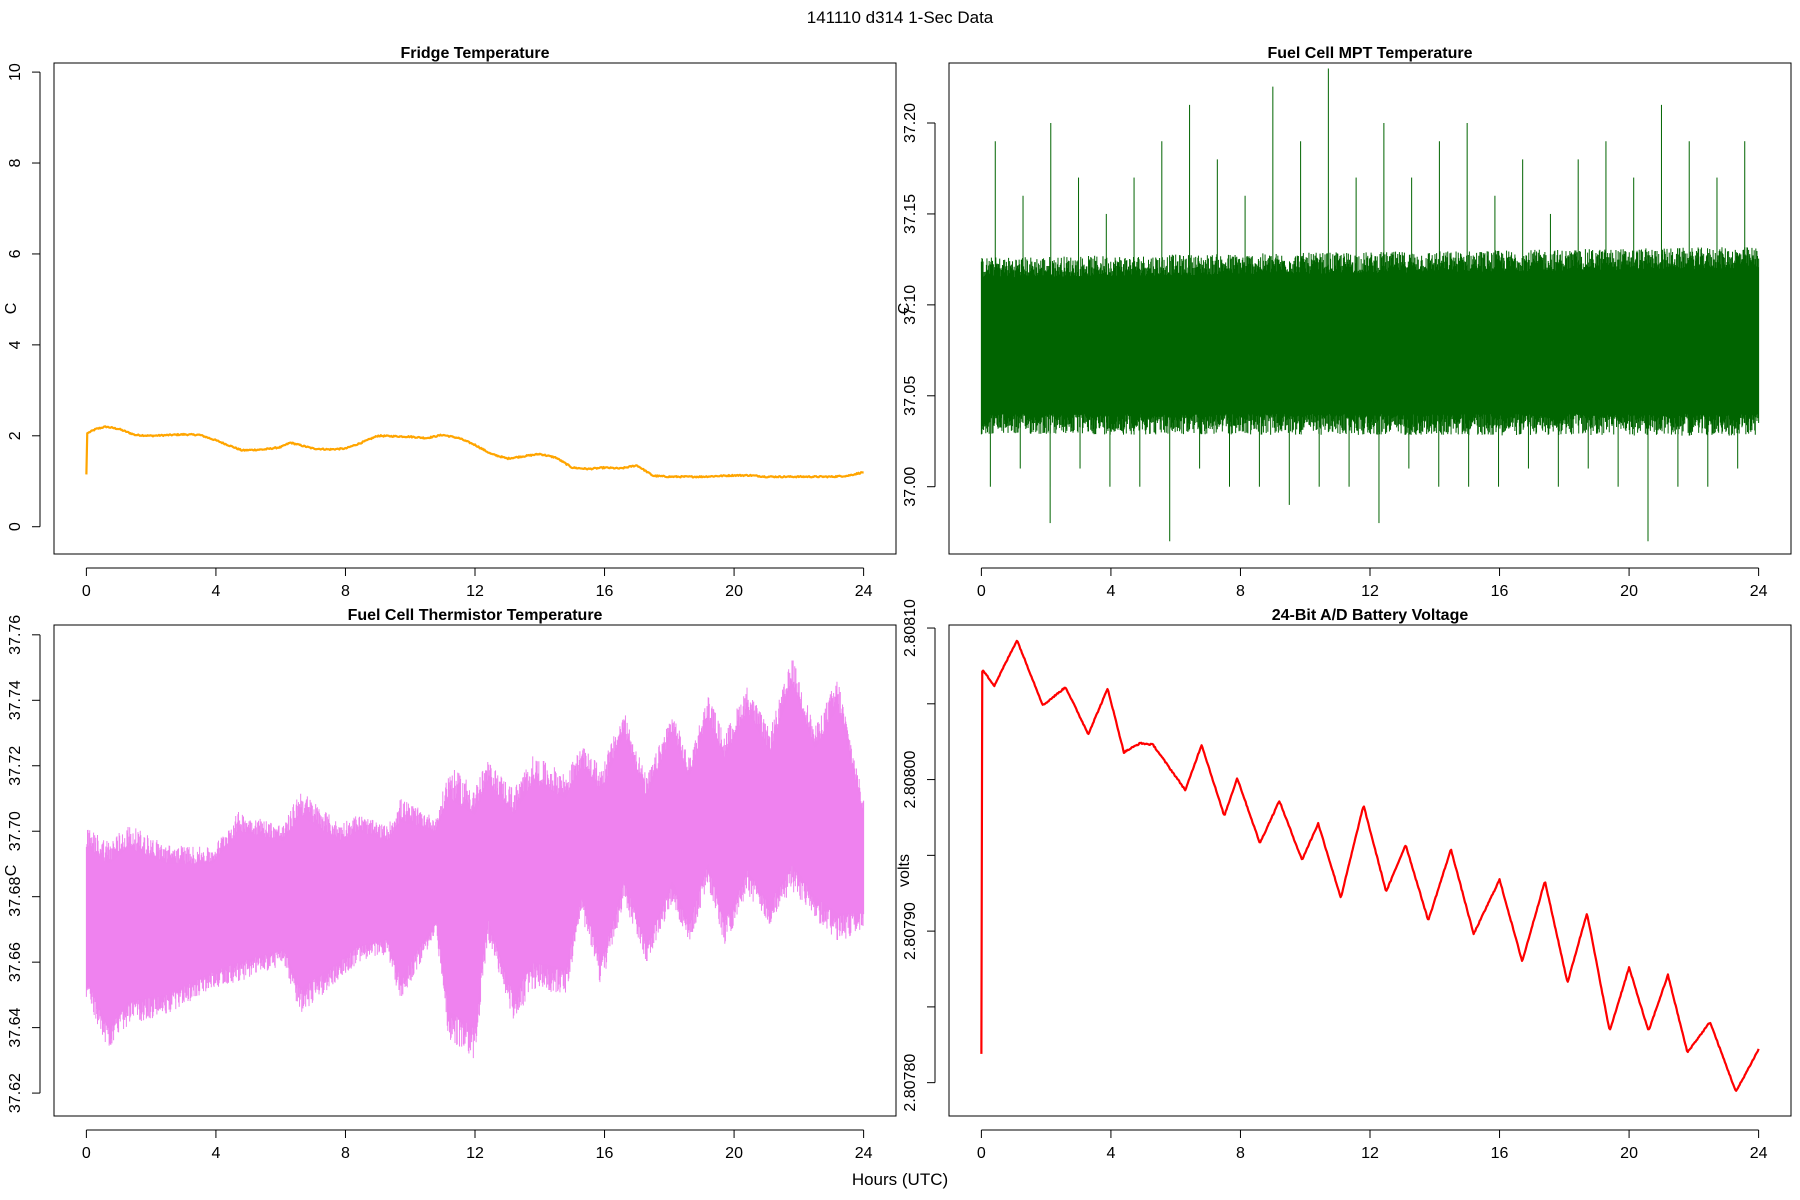 The height and width of the screenshot is (1200, 1800). Describe the element at coordinates (734, 591) in the screenshot. I see `fridge-x-tick-label: 20` at that location.